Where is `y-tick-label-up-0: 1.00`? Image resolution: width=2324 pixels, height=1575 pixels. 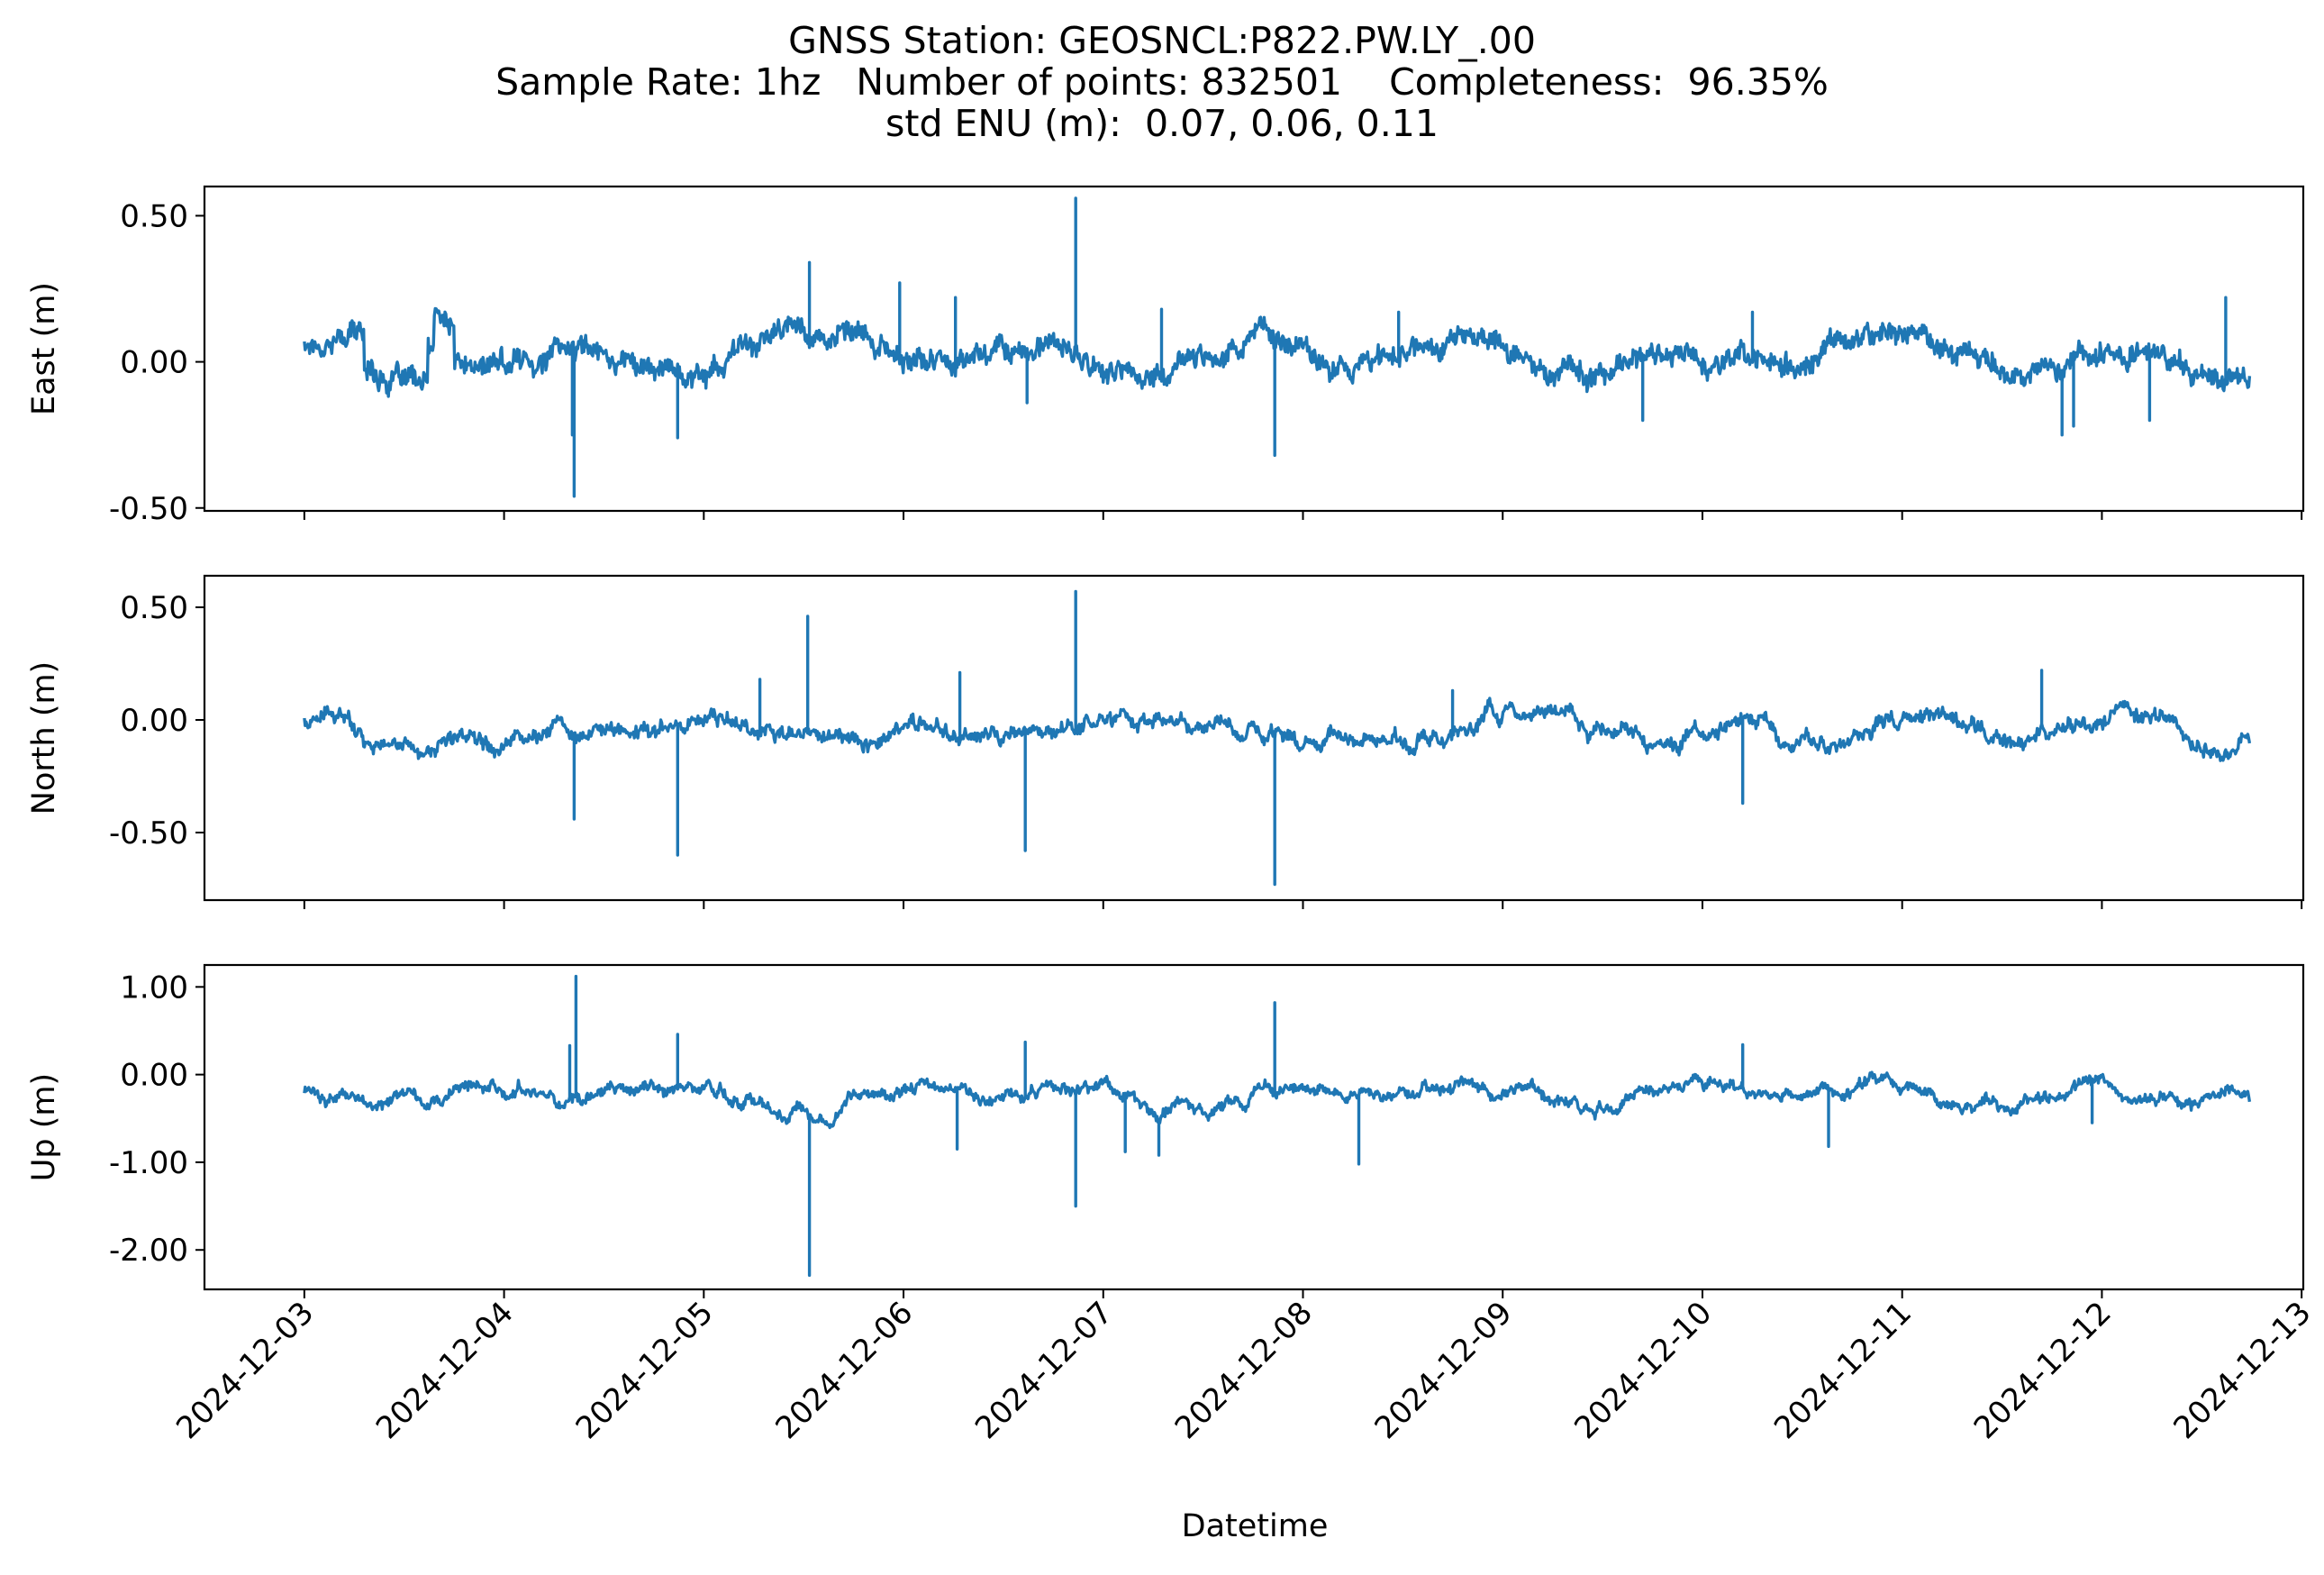 y-tick-label-up-0: 1.00 is located at coordinates (154, 988).